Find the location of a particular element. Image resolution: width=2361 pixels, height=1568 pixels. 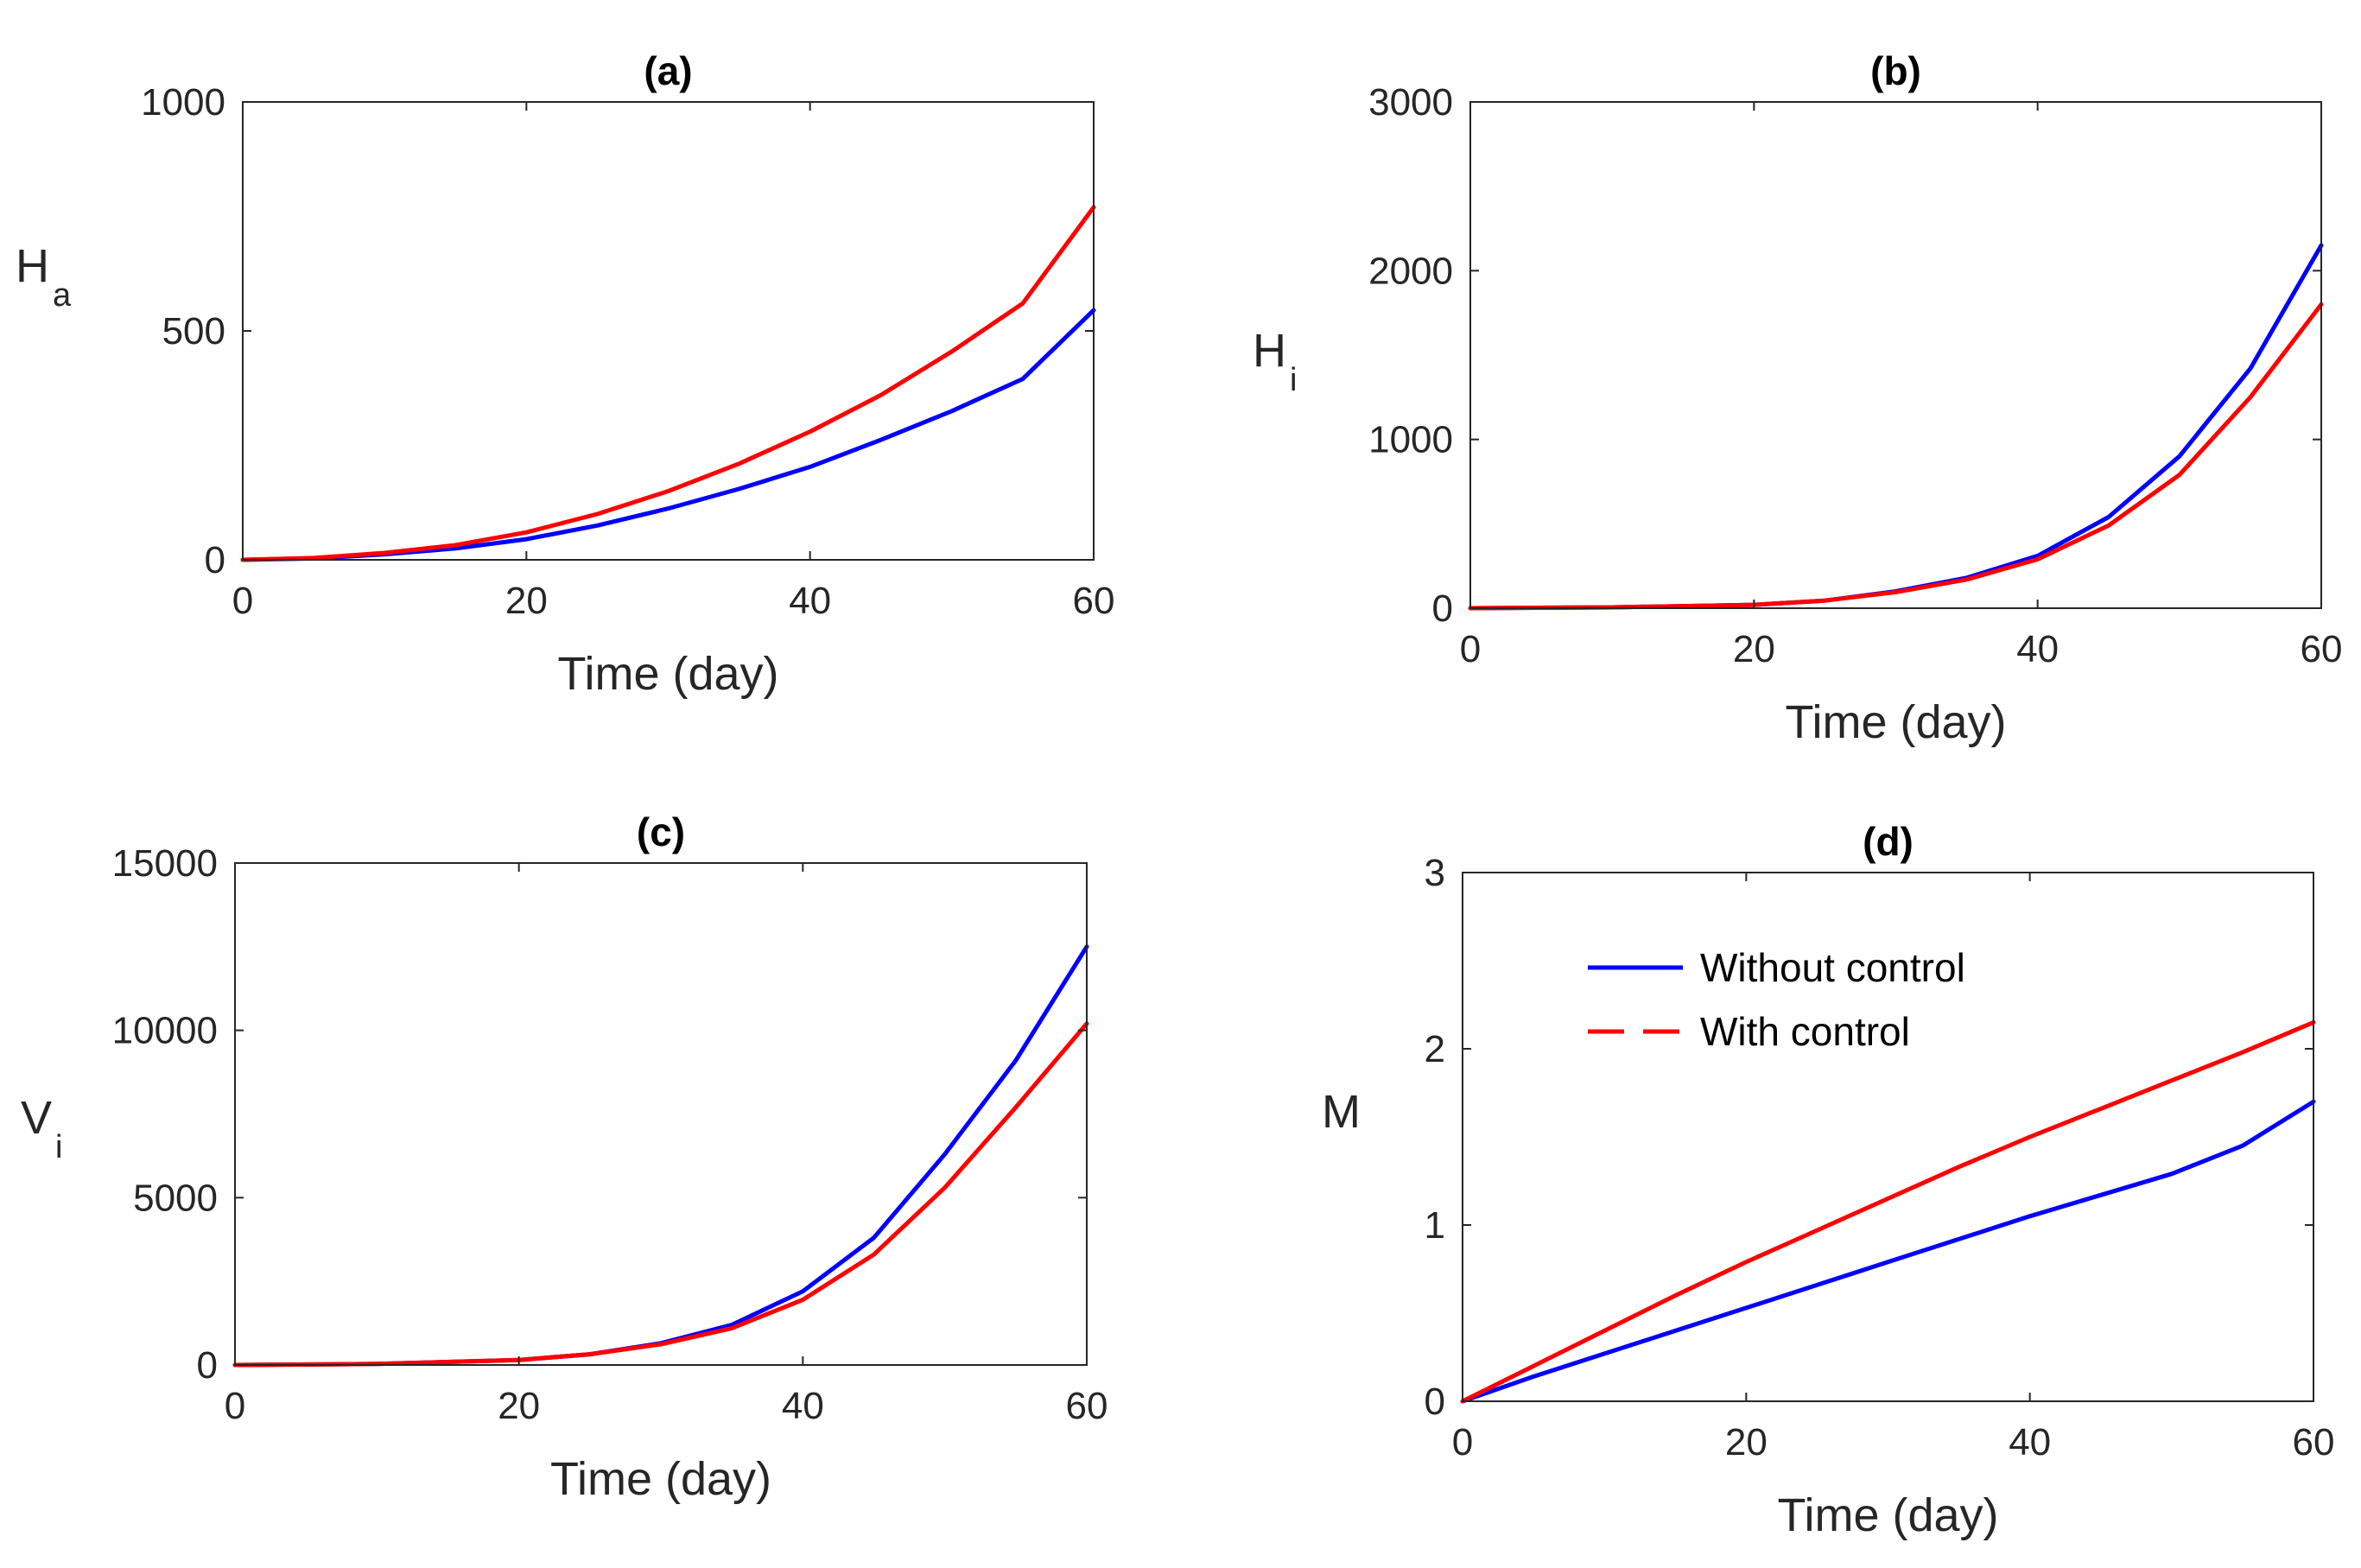

y-tick-label: 500 is located at coordinates (193, 331).